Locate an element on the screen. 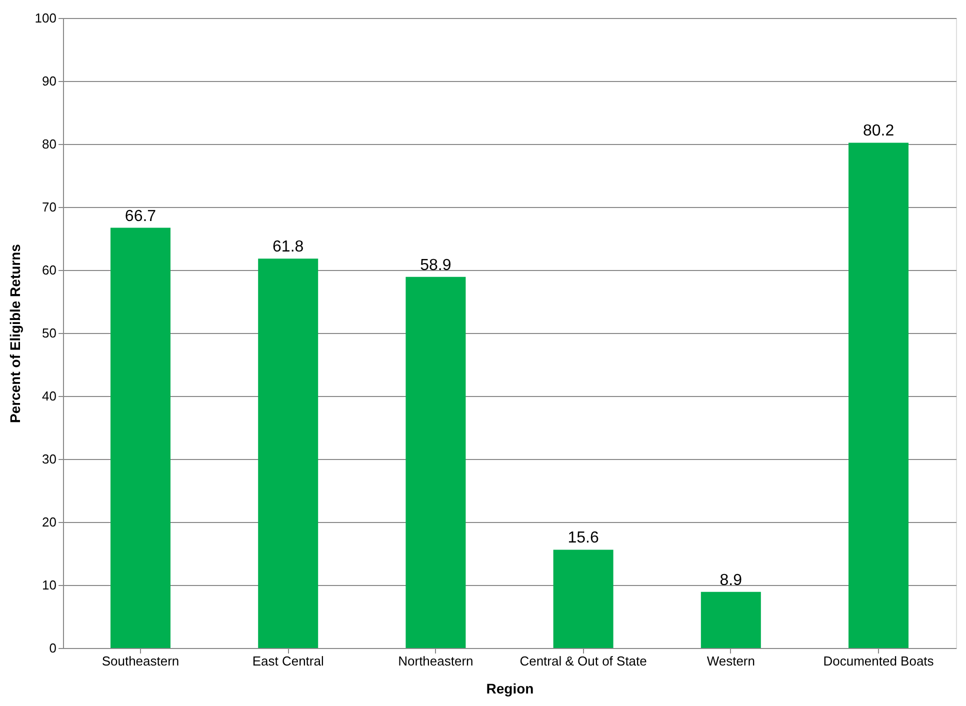  x-tick-label: Northeastern is located at coordinates (436, 661).